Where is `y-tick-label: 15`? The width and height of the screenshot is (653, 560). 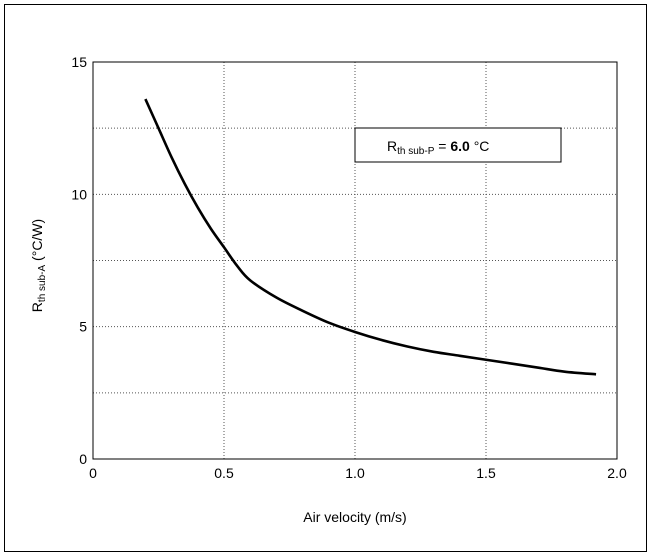 y-tick-label: 15 is located at coordinates (79, 62).